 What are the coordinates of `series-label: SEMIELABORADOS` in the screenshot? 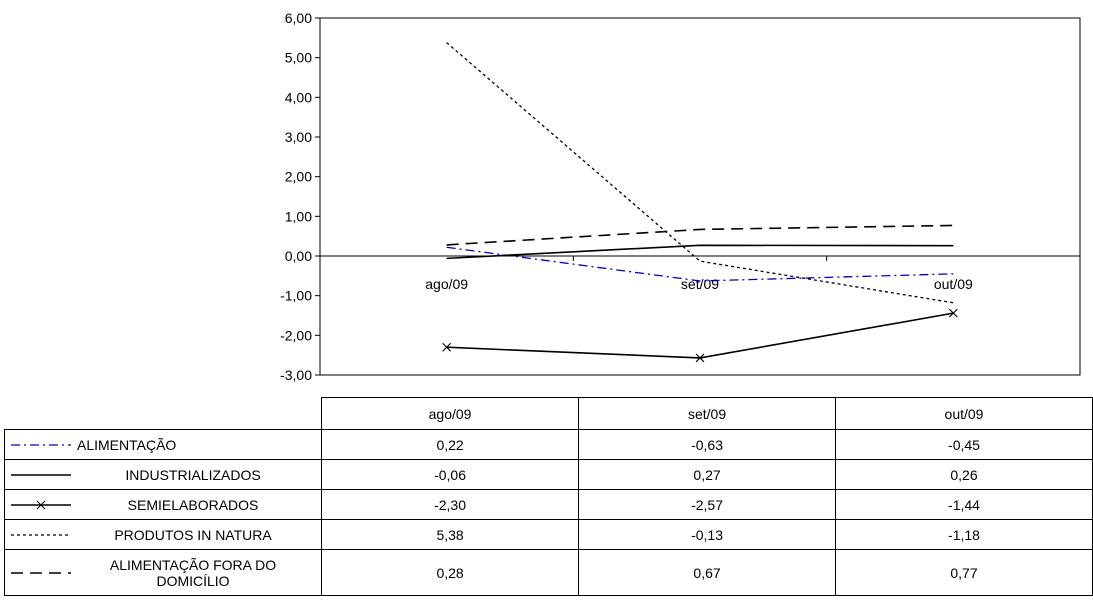 It's located at (193, 504).